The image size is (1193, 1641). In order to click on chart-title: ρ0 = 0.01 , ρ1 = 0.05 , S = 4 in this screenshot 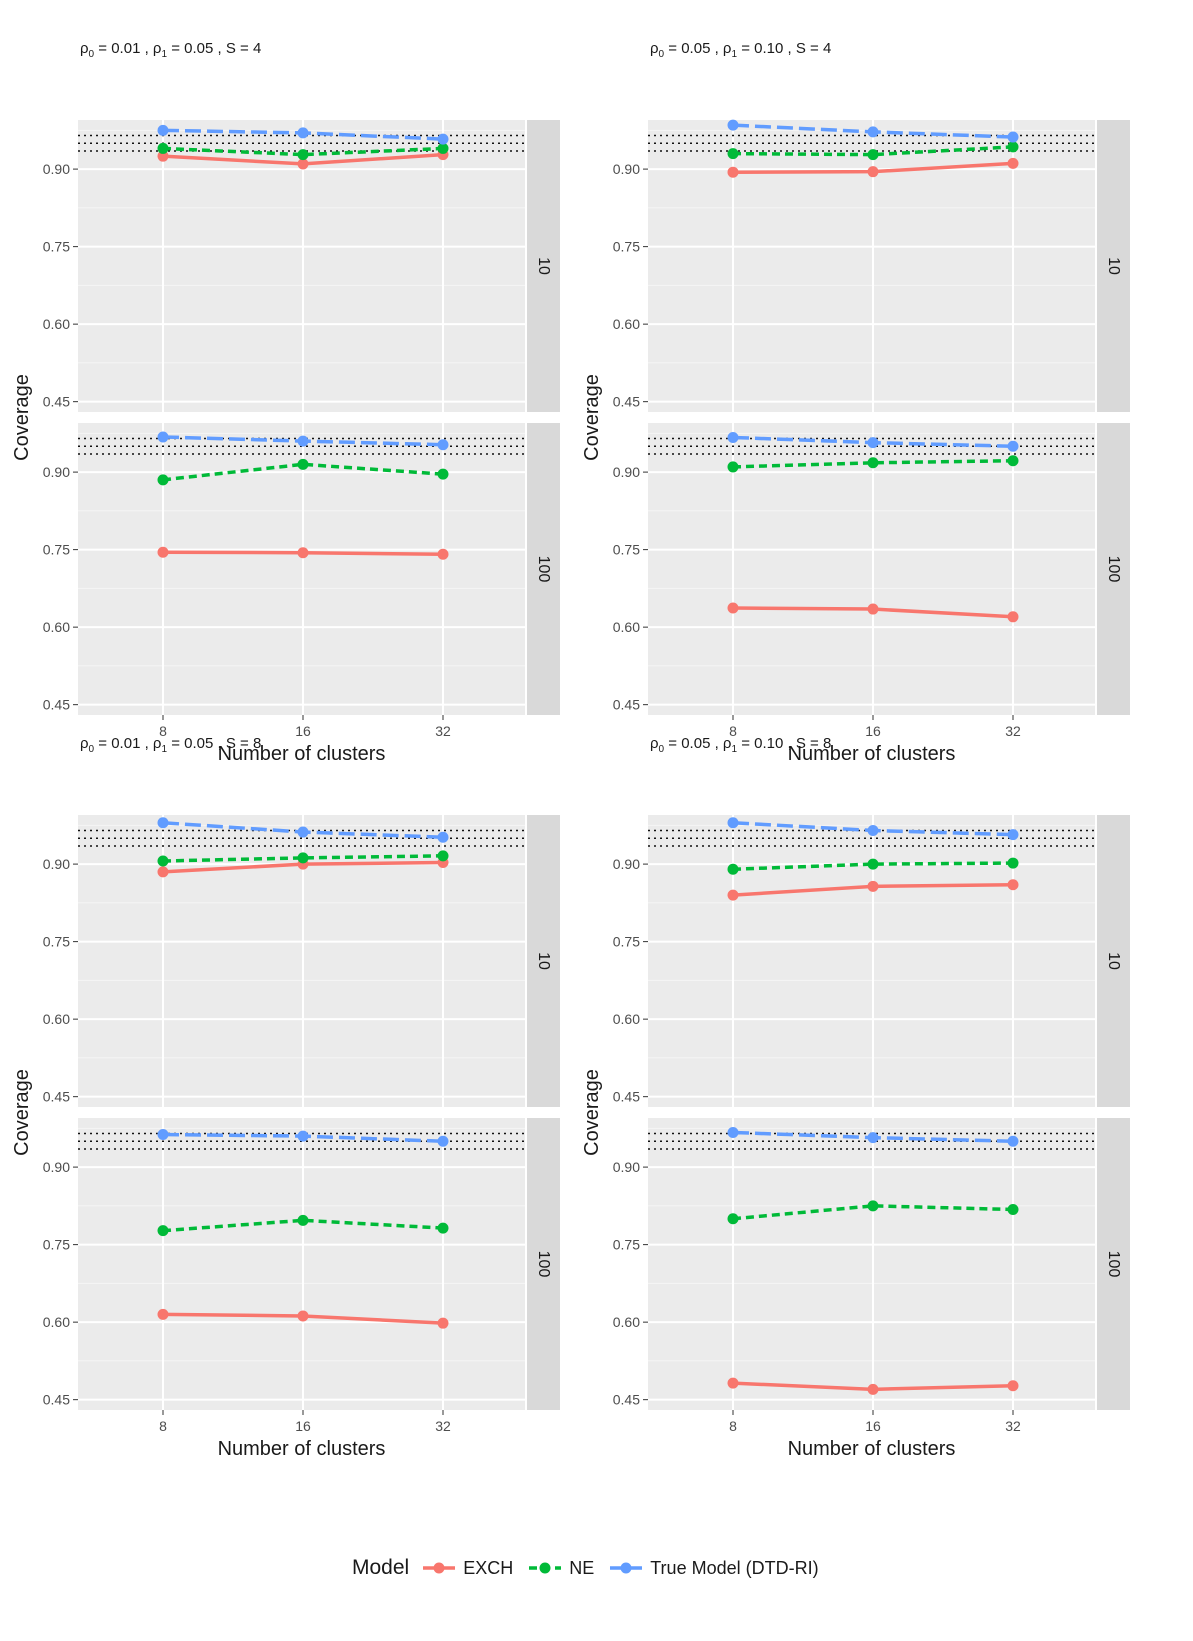, I will do `click(171, 50)`.